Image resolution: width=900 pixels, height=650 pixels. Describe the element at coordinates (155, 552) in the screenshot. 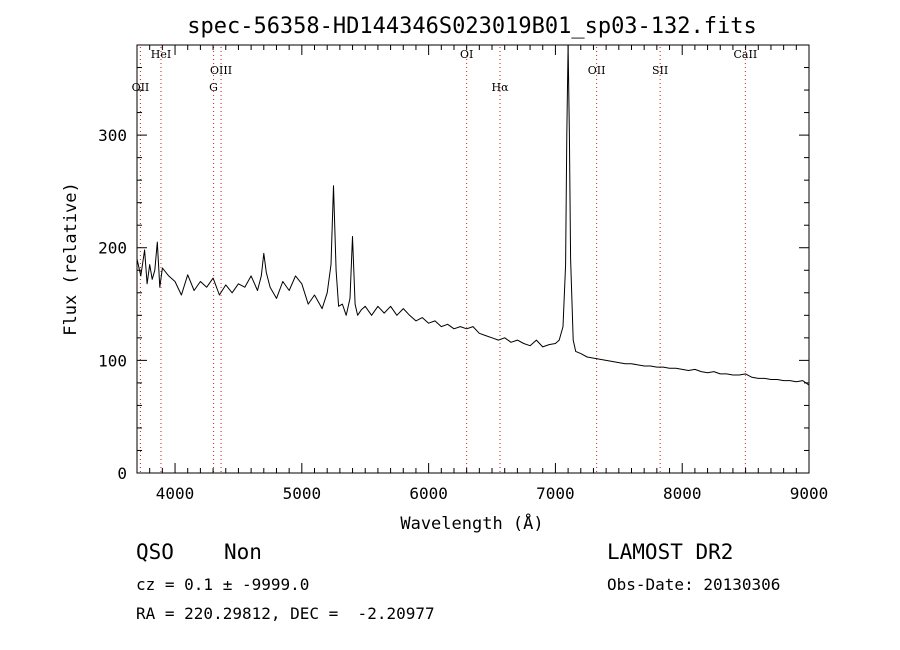

I see `object-class: QSO` at that location.